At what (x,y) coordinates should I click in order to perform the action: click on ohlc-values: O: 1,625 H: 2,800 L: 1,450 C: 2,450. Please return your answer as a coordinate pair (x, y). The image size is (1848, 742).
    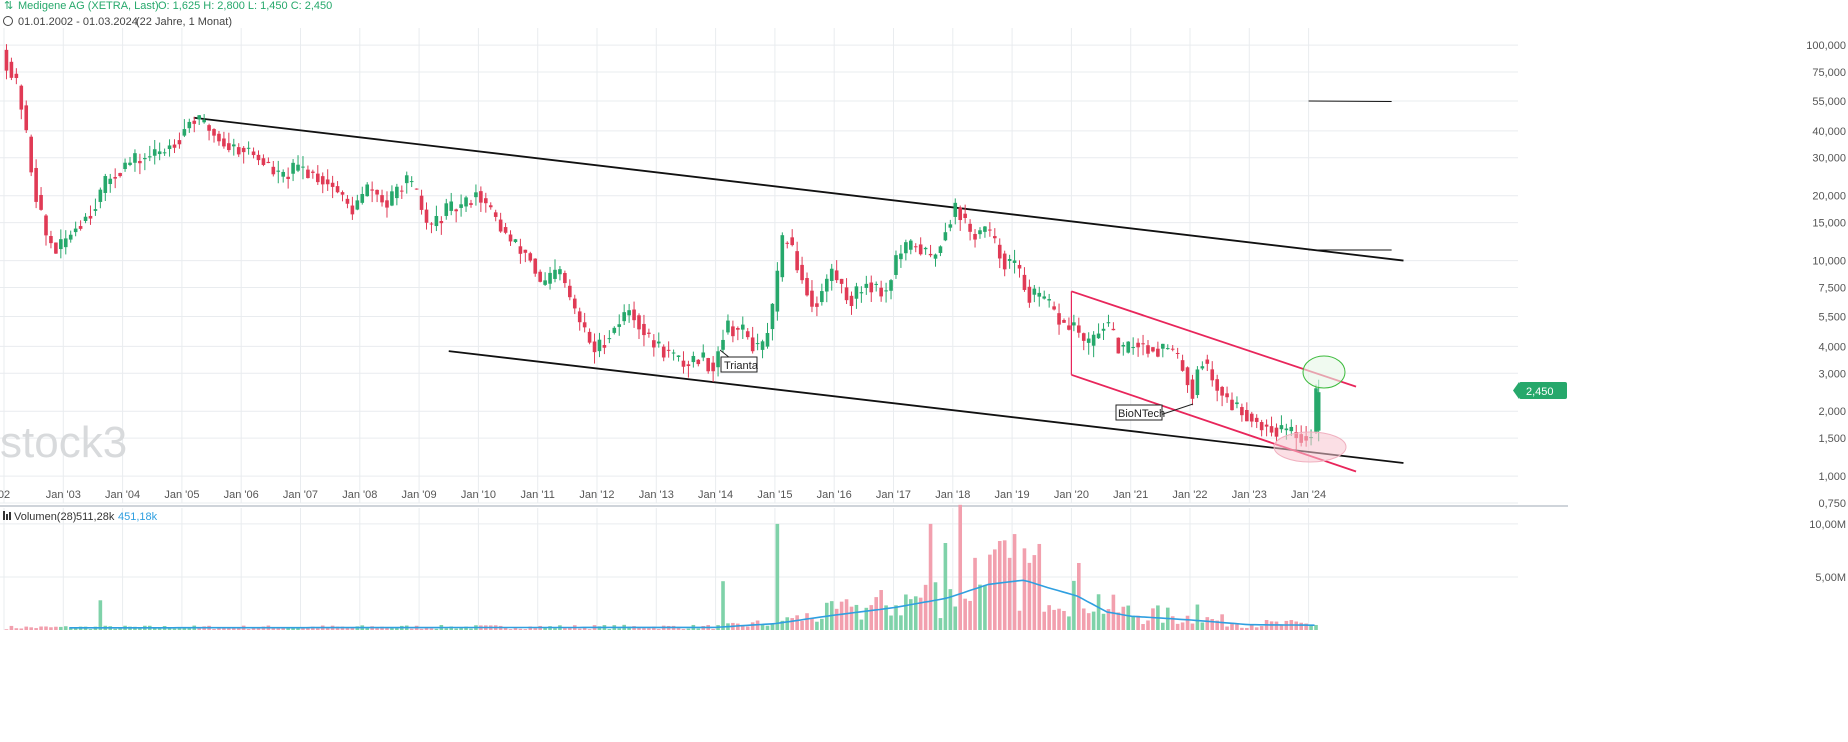
    Looking at the image, I should click on (245, 6).